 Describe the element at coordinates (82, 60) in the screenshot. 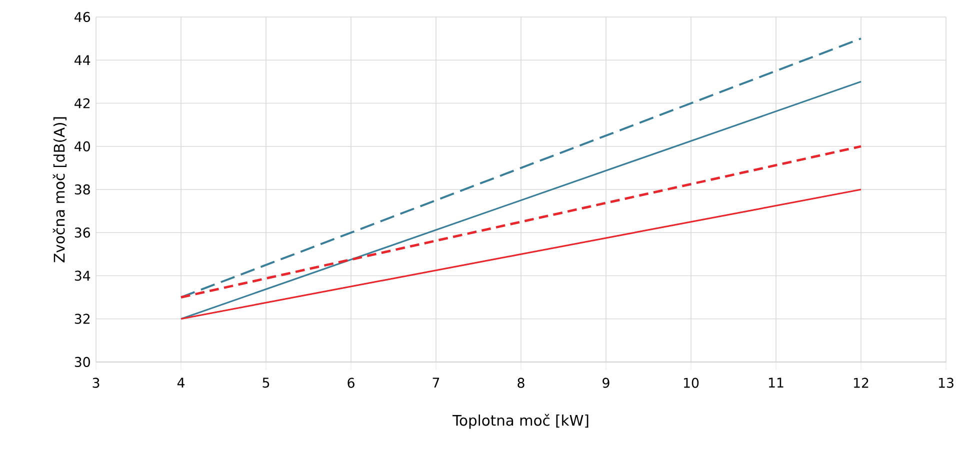

I see `y-tick-label: 44` at that location.